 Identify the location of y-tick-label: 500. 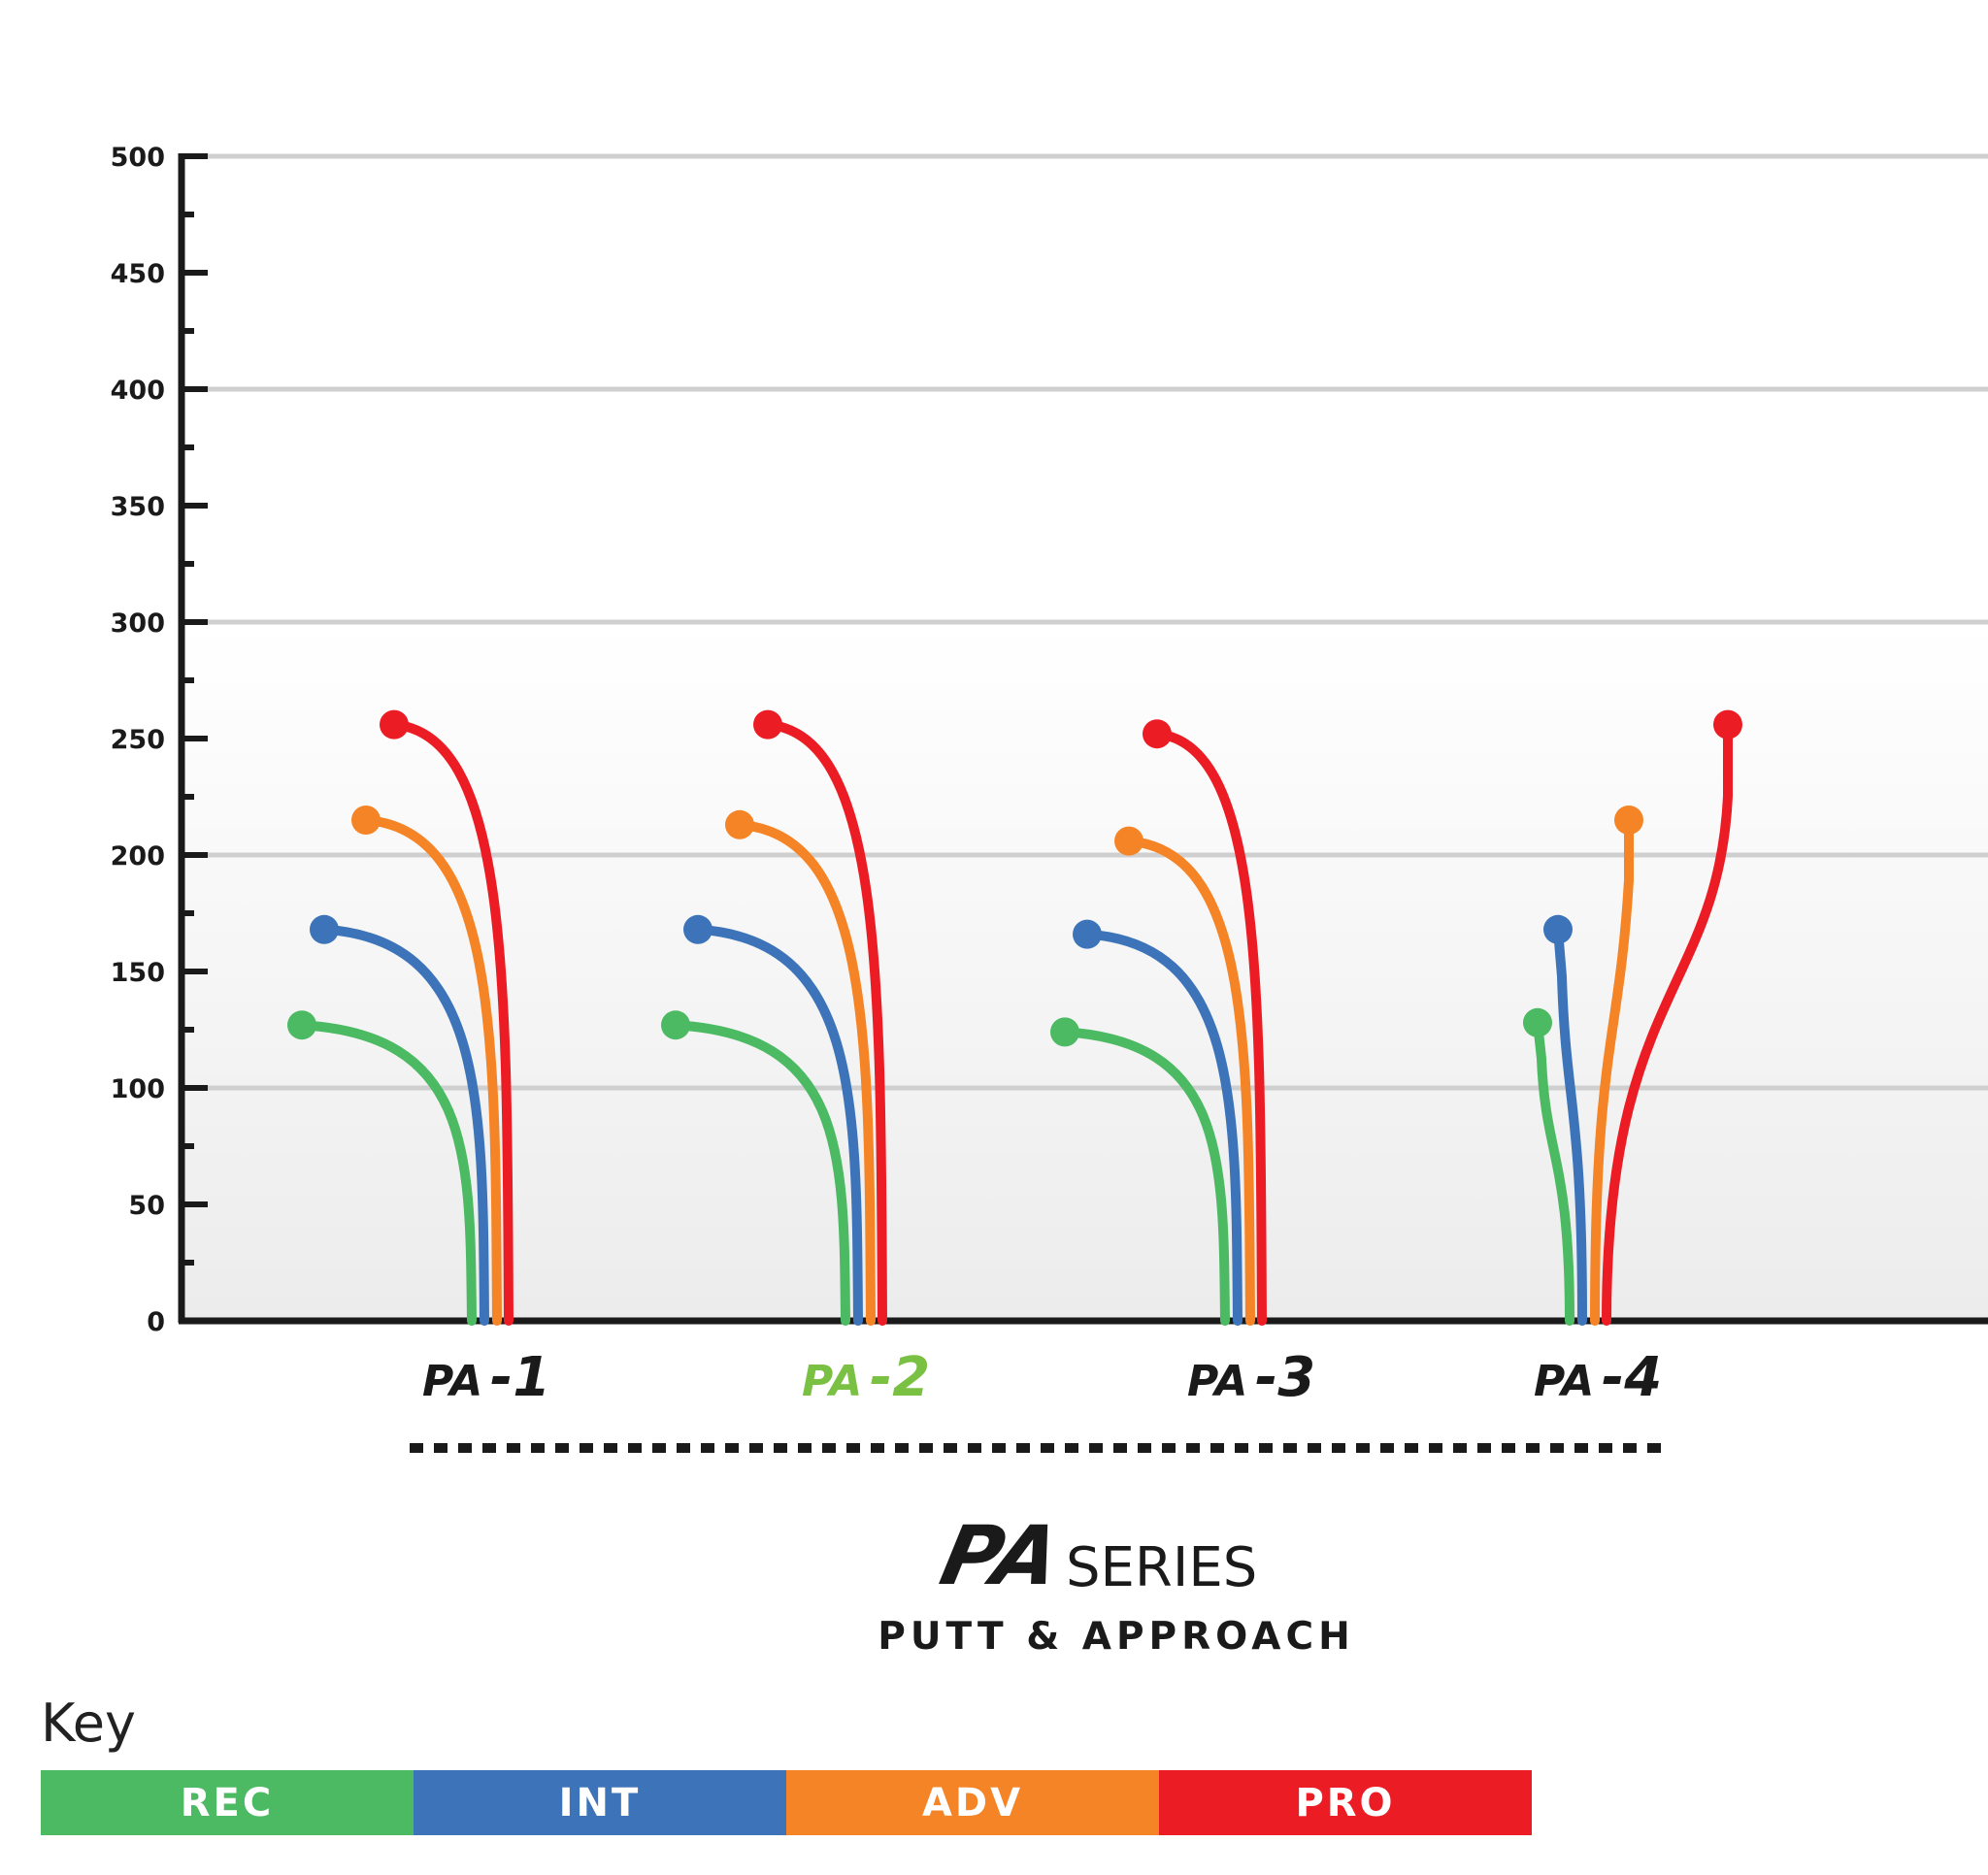
(138, 158).